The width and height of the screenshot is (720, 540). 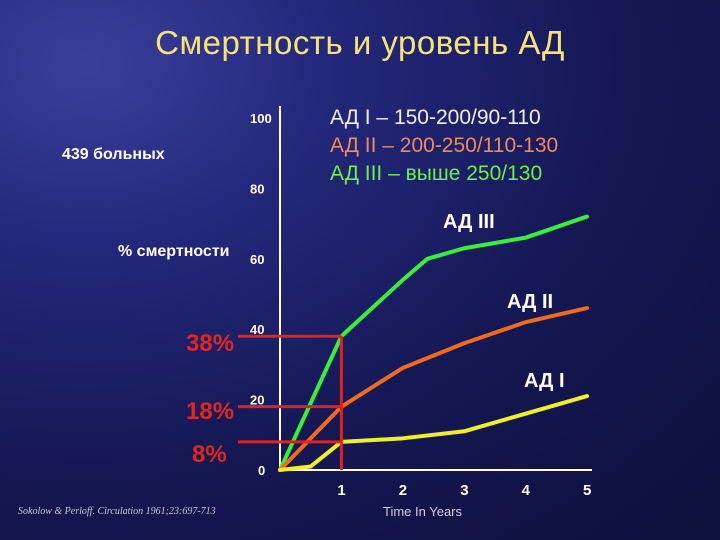 I want to click on x-tick-label: 3, so click(x=464, y=490).